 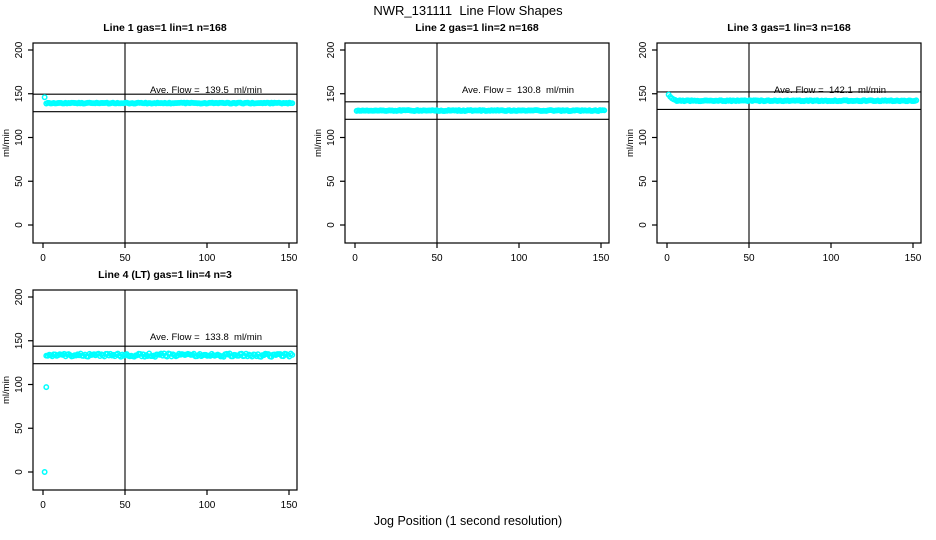 What do you see at coordinates (165, 28) in the screenshot?
I see `subplot-title-line-1: Line 1 gas=1 lin=1 n=168` at bounding box center [165, 28].